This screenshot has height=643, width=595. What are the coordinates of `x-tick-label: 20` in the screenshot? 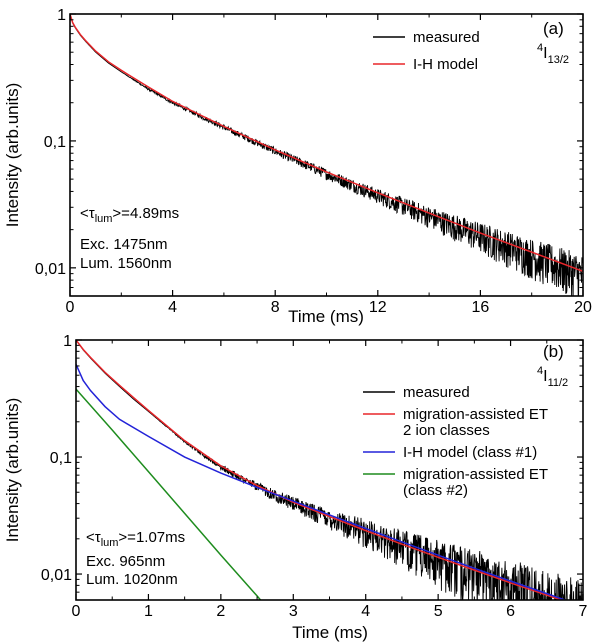 It's located at (583, 307).